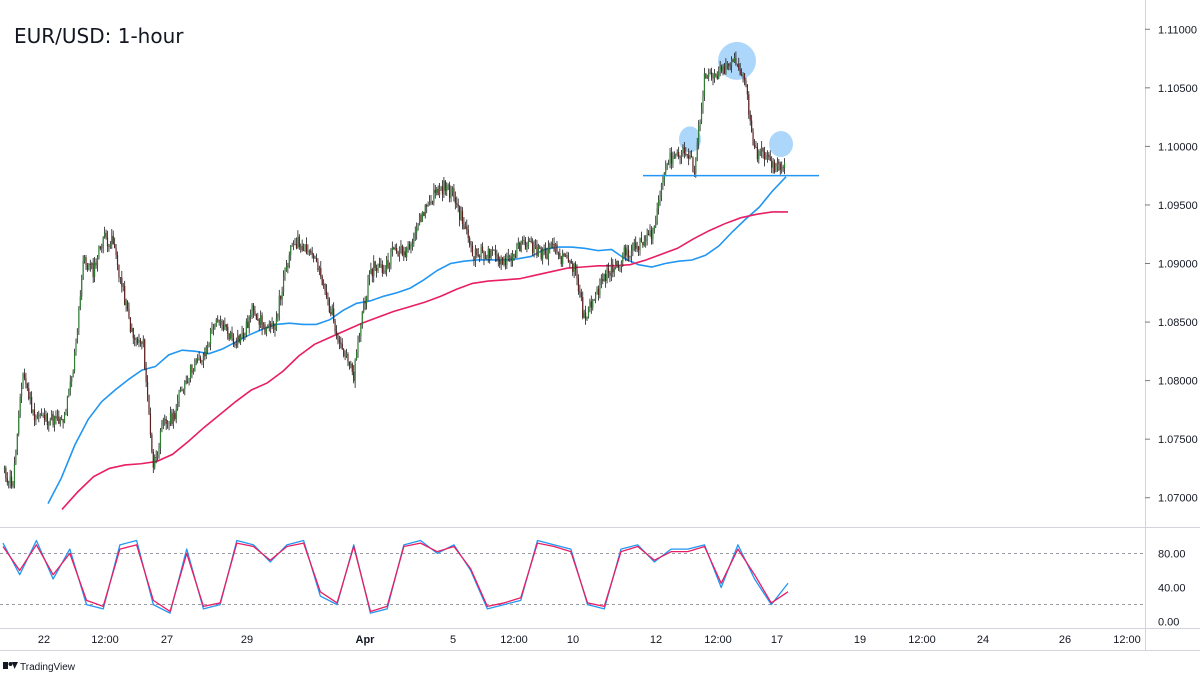  What do you see at coordinates (1178, 382) in the screenshot?
I see `price-tick-label: 1.08000` at bounding box center [1178, 382].